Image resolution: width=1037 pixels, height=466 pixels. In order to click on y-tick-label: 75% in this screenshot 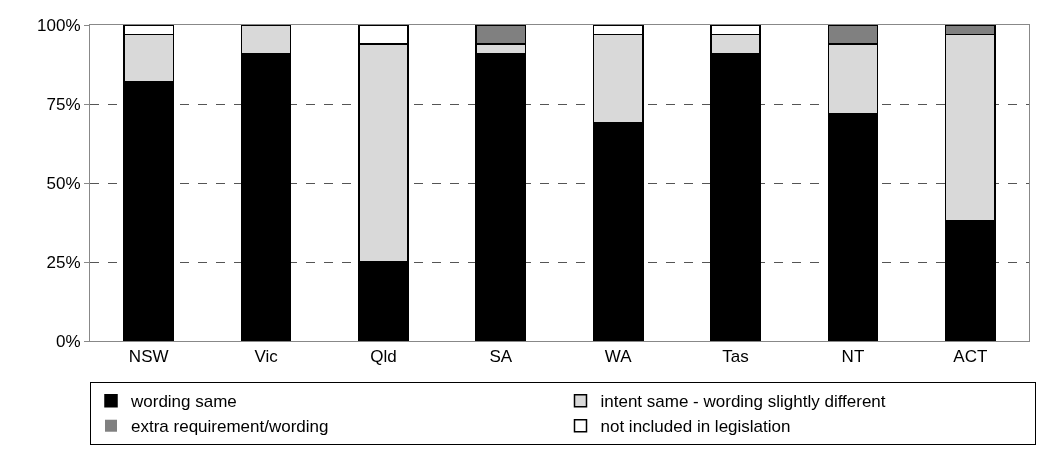, I will do `click(63, 104)`.